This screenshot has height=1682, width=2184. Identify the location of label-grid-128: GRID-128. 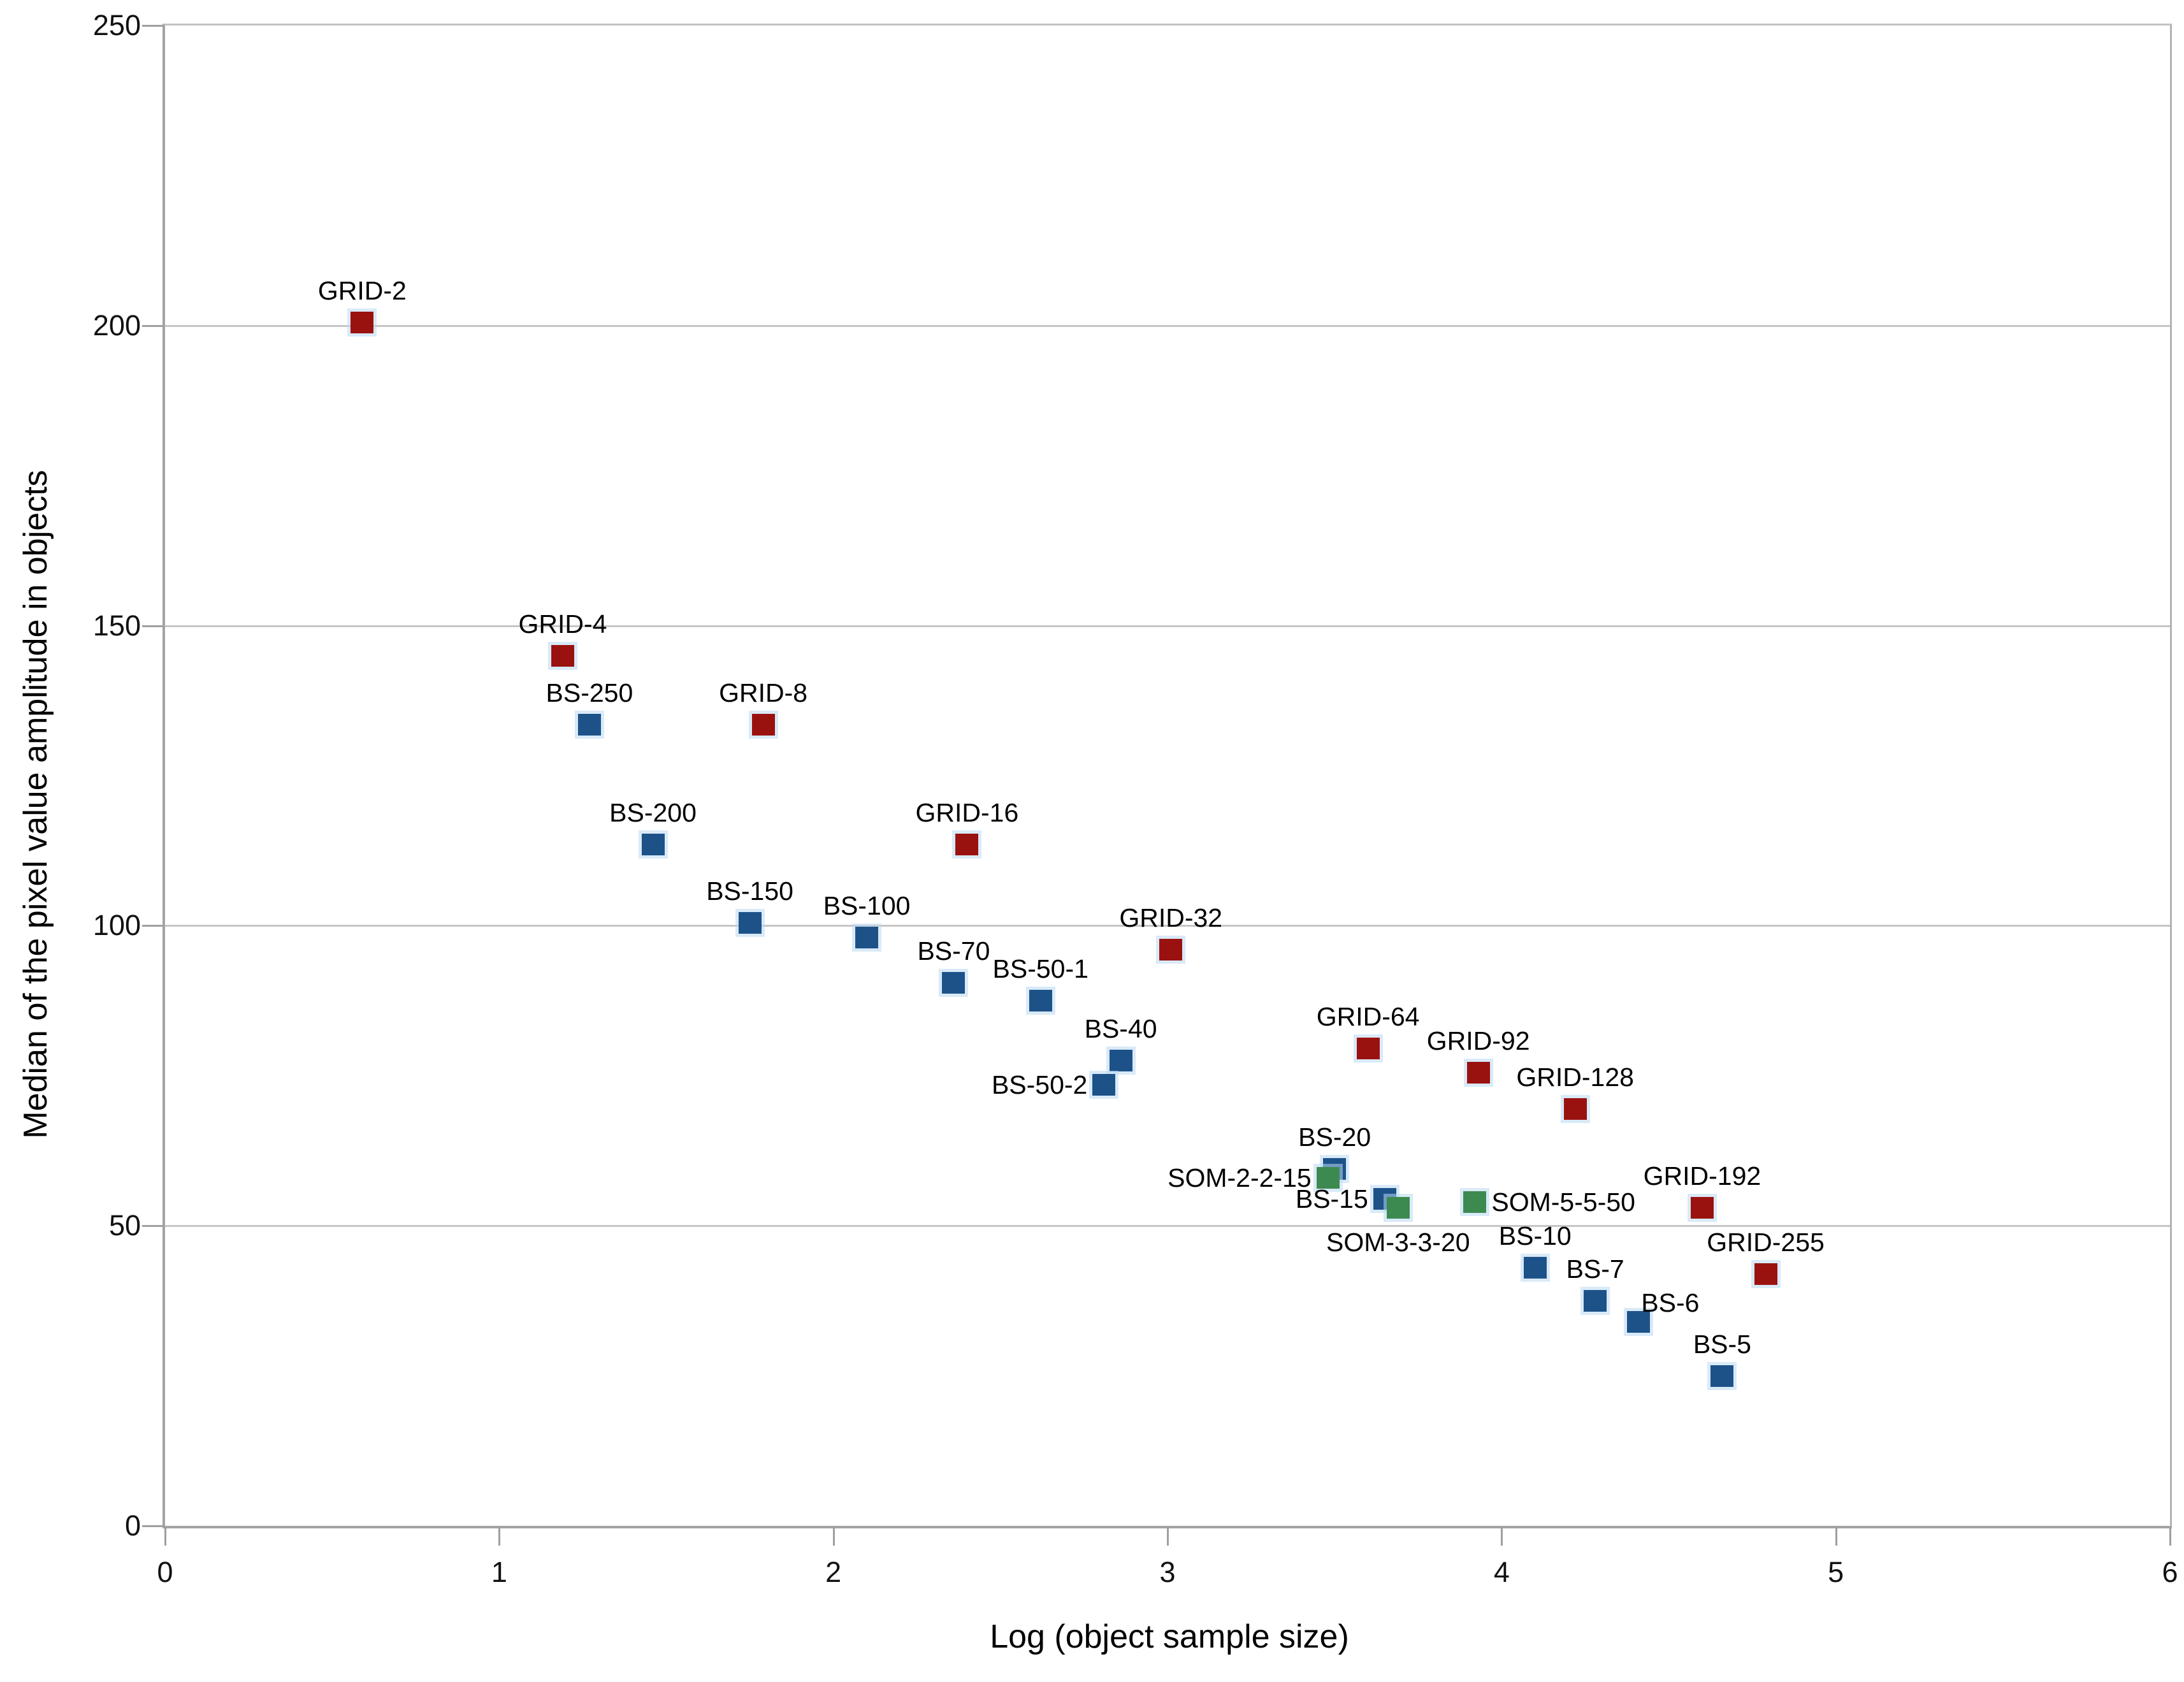
(1575, 1077).